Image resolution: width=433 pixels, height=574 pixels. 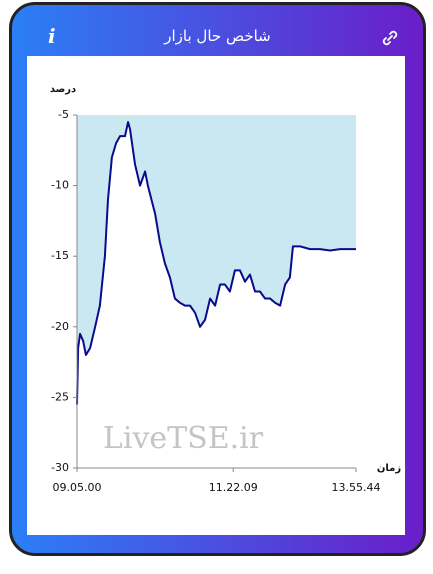 What do you see at coordinates (77, 487) in the screenshot?
I see `x-tick-label: 09.05.00` at bounding box center [77, 487].